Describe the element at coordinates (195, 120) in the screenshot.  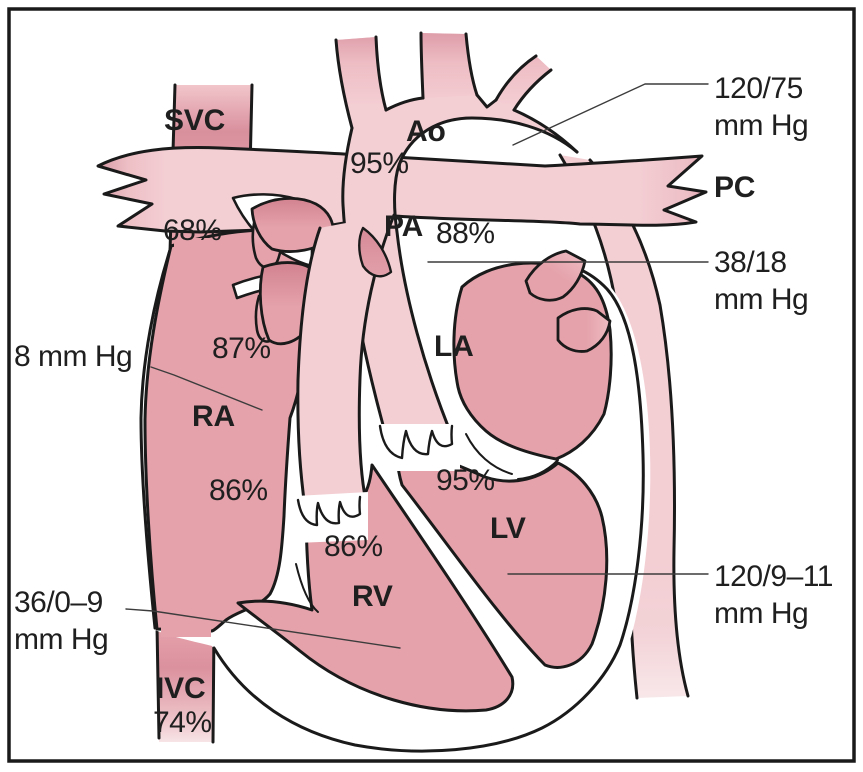
I see `svc-label: SVC` at that location.